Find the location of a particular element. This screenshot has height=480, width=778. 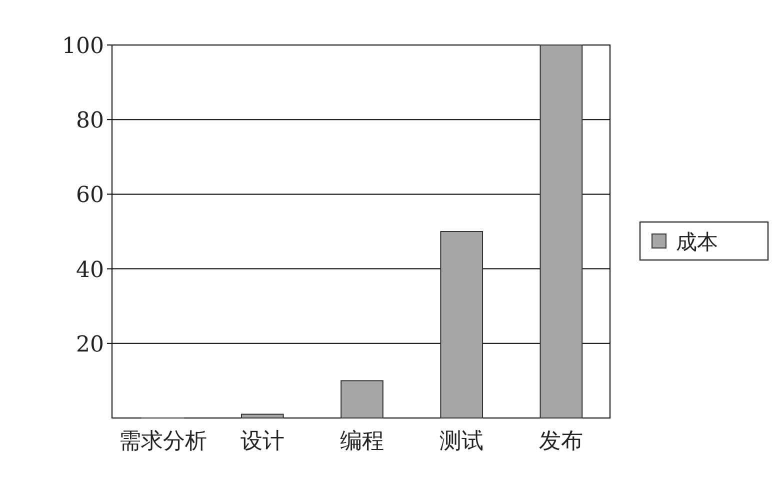

legend-label: 成本 is located at coordinates (697, 242).